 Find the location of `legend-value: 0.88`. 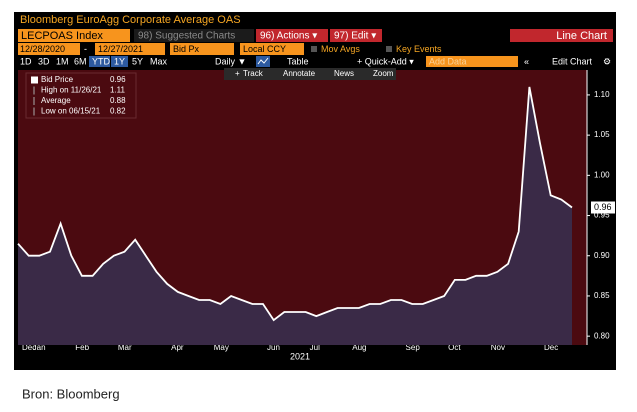

legend-value: 0.88 is located at coordinates (118, 100).